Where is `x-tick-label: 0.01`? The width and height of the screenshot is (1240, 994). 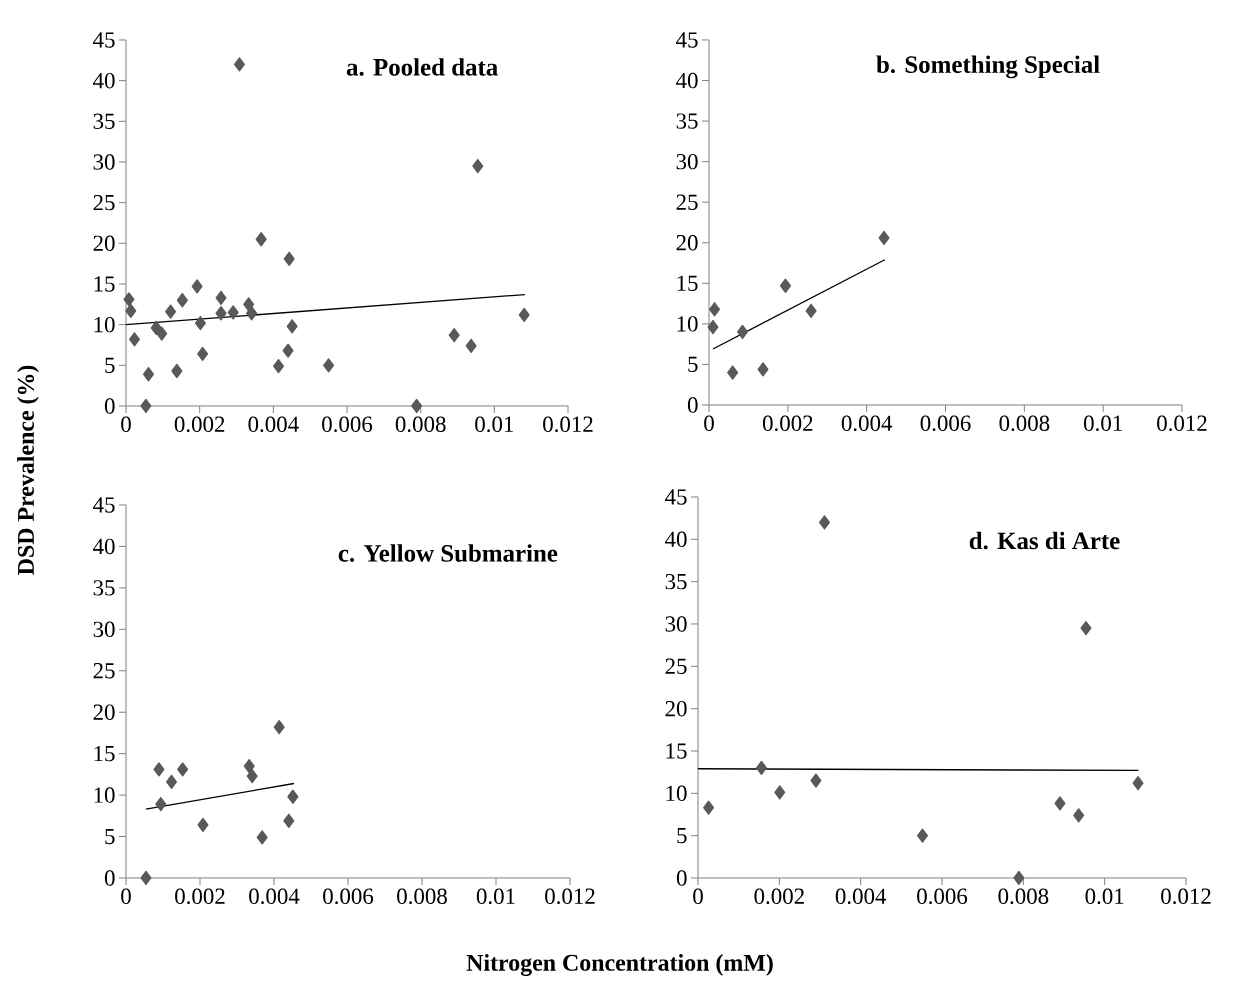 x-tick-label: 0.01 is located at coordinates (495, 896).